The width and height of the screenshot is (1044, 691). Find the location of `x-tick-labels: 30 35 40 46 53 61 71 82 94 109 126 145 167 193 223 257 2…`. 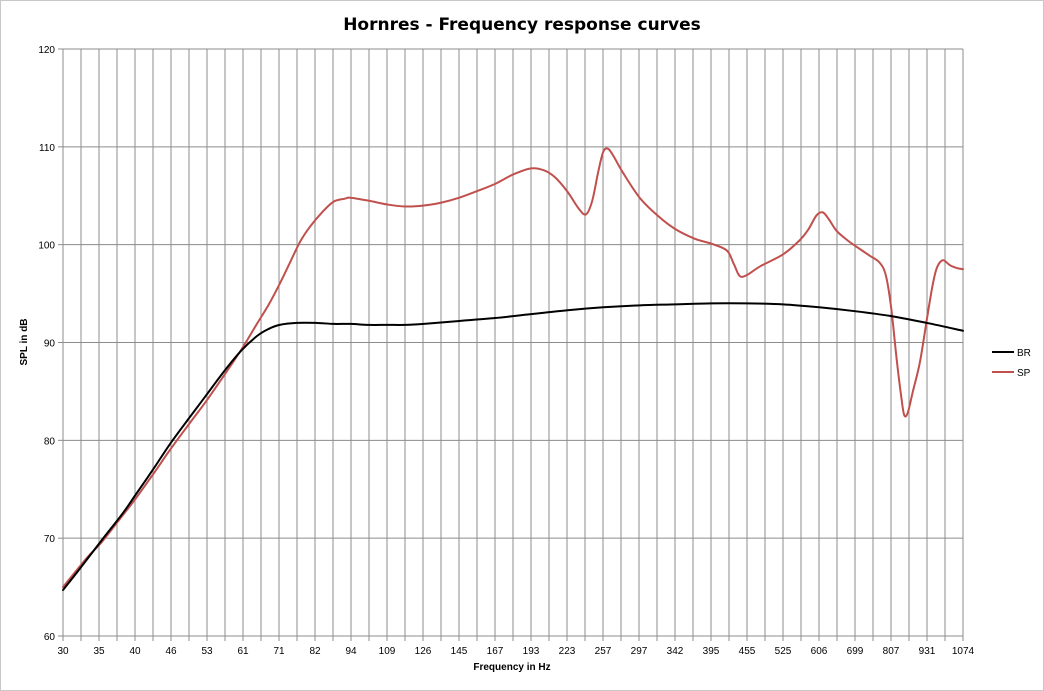

x-tick-labels: 30 35 40 46 53 61 71 82 94 109 126 145 167 193 223 257 2… is located at coordinates (515, 651).